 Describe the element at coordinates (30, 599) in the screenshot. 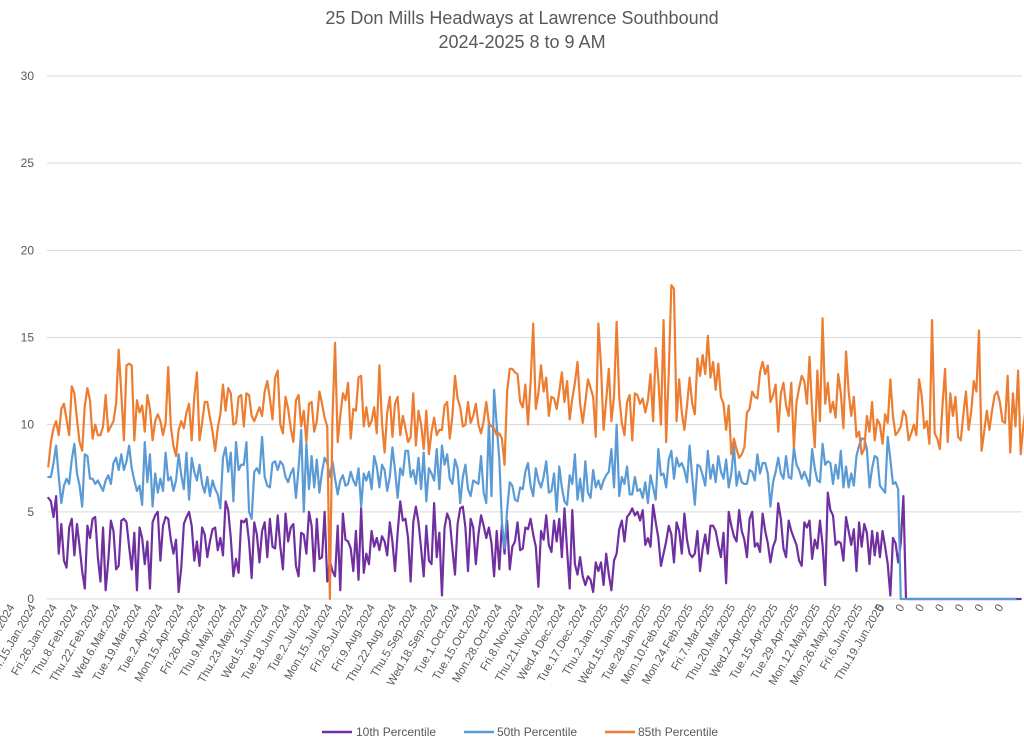

I see `y-tick-label: 0` at that location.